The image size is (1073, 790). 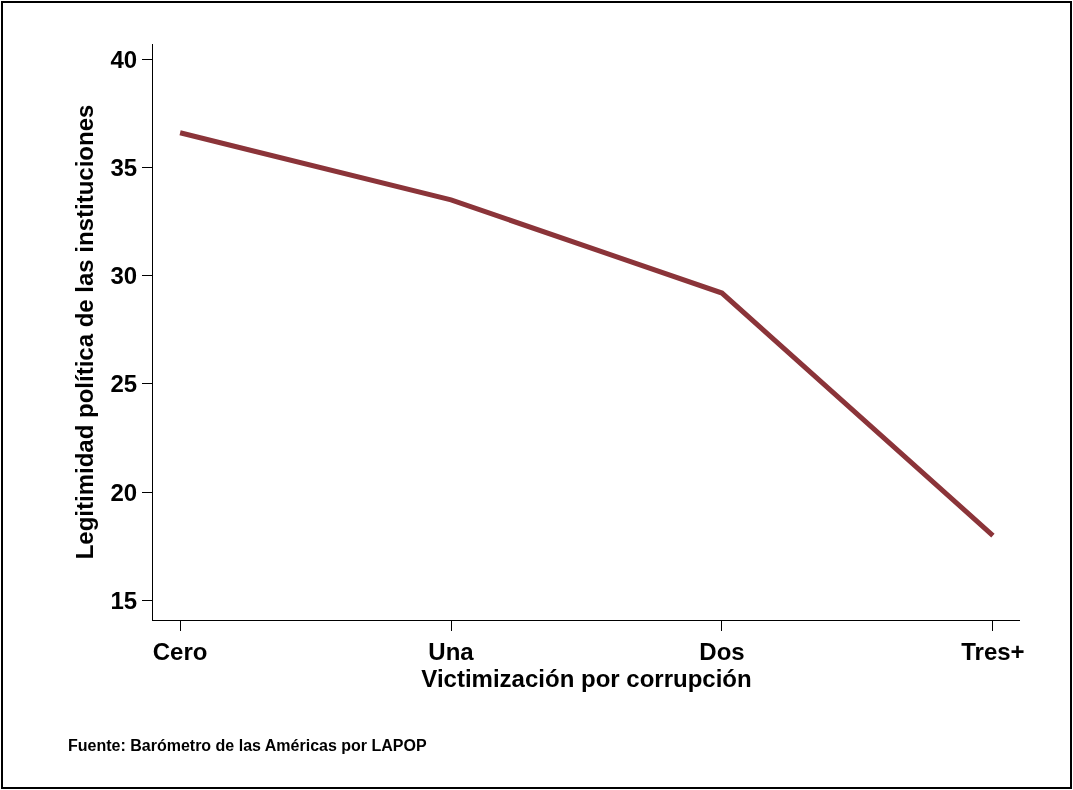 I want to click on x-axis-title: Victimización por corrupción, so click(x=586, y=678).